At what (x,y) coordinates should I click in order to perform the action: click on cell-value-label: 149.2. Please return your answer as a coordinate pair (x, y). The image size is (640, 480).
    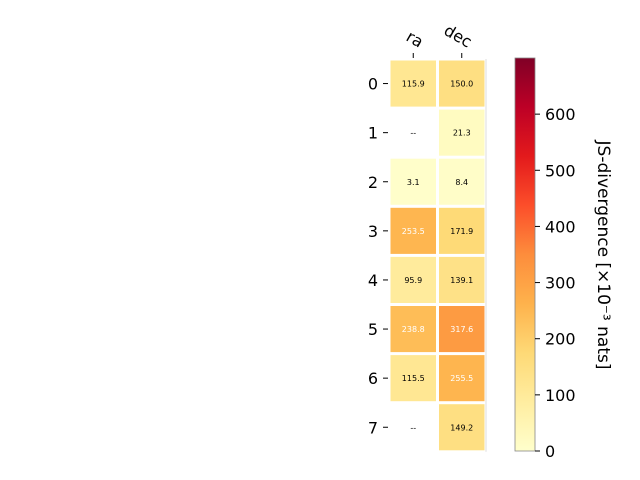
    Looking at the image, I should click on (461, 427).